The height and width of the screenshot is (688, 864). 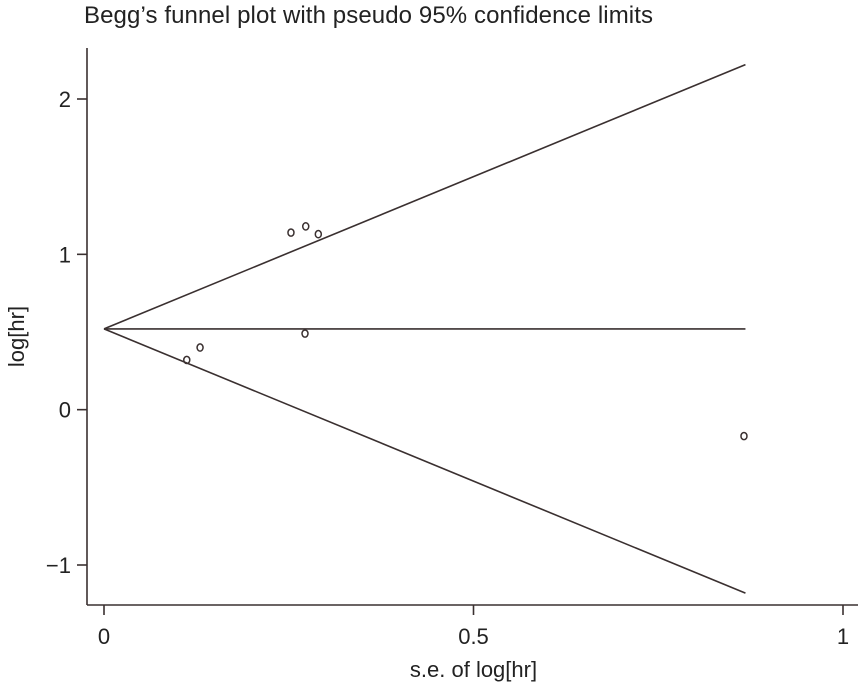 I want to click on y-tick-label: 1, so click(x=65, y=254).